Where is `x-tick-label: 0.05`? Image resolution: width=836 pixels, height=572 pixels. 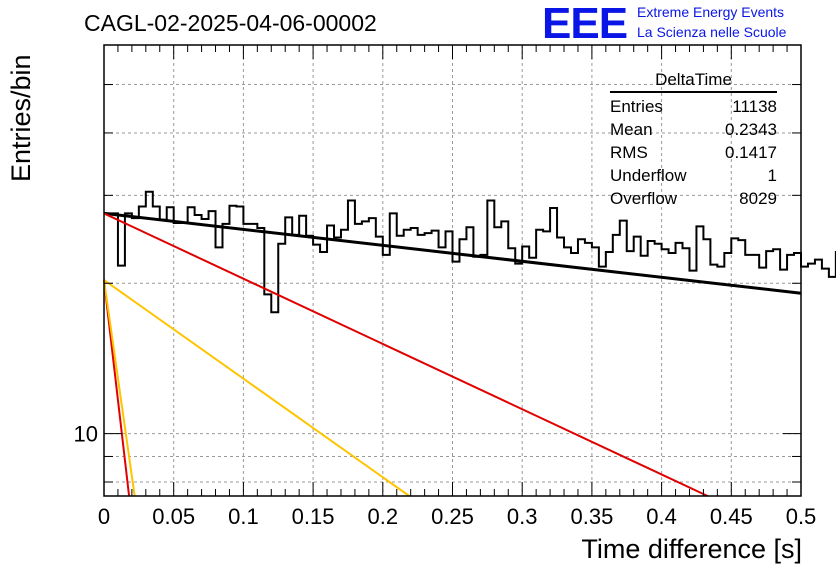
x-tick-label: 0.05 is located at coordinates (173, 516).